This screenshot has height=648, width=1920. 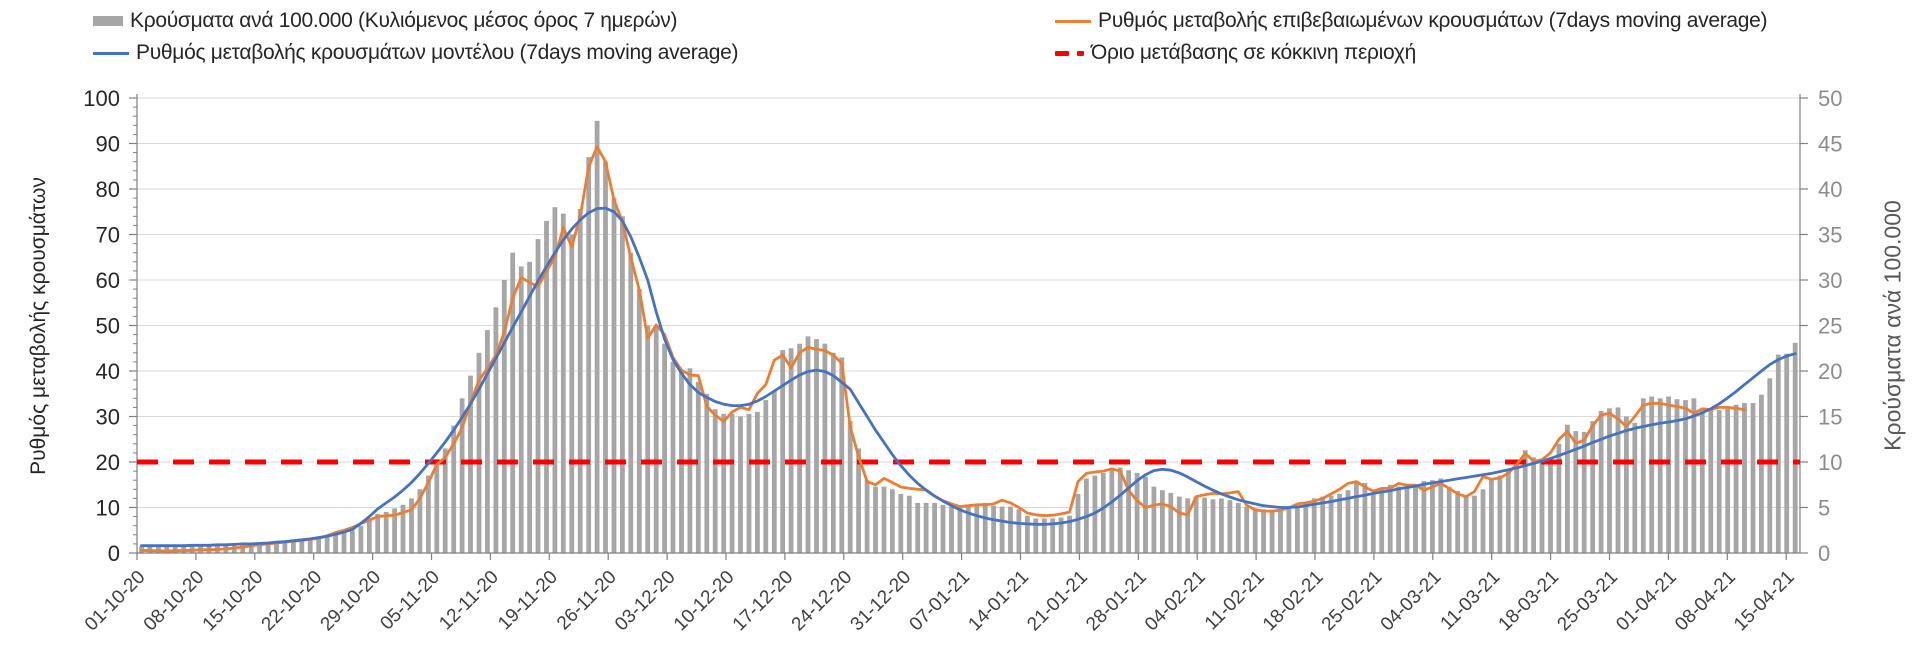 What do you see at coordinates (108, 371) in the screenshot?
I see `y-left-tick-label: 40` at bounding box center [108, 371].